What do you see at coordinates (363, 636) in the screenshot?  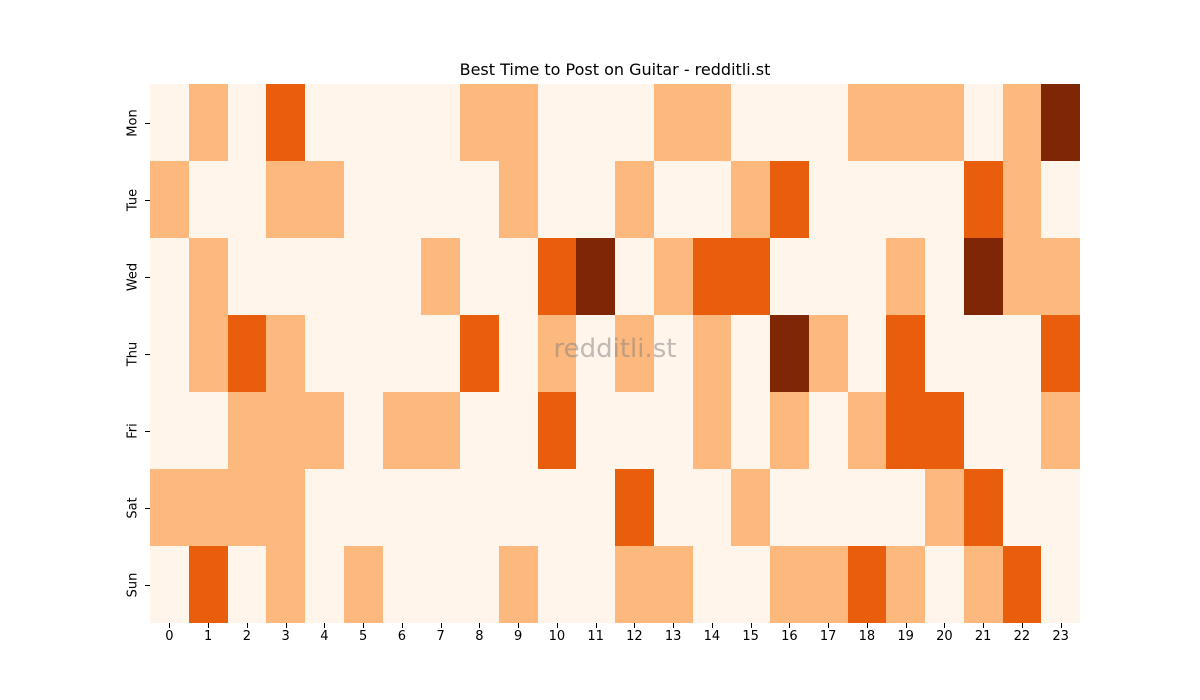 I see `x-tick-label: 5` at bounding box center [363, 636].